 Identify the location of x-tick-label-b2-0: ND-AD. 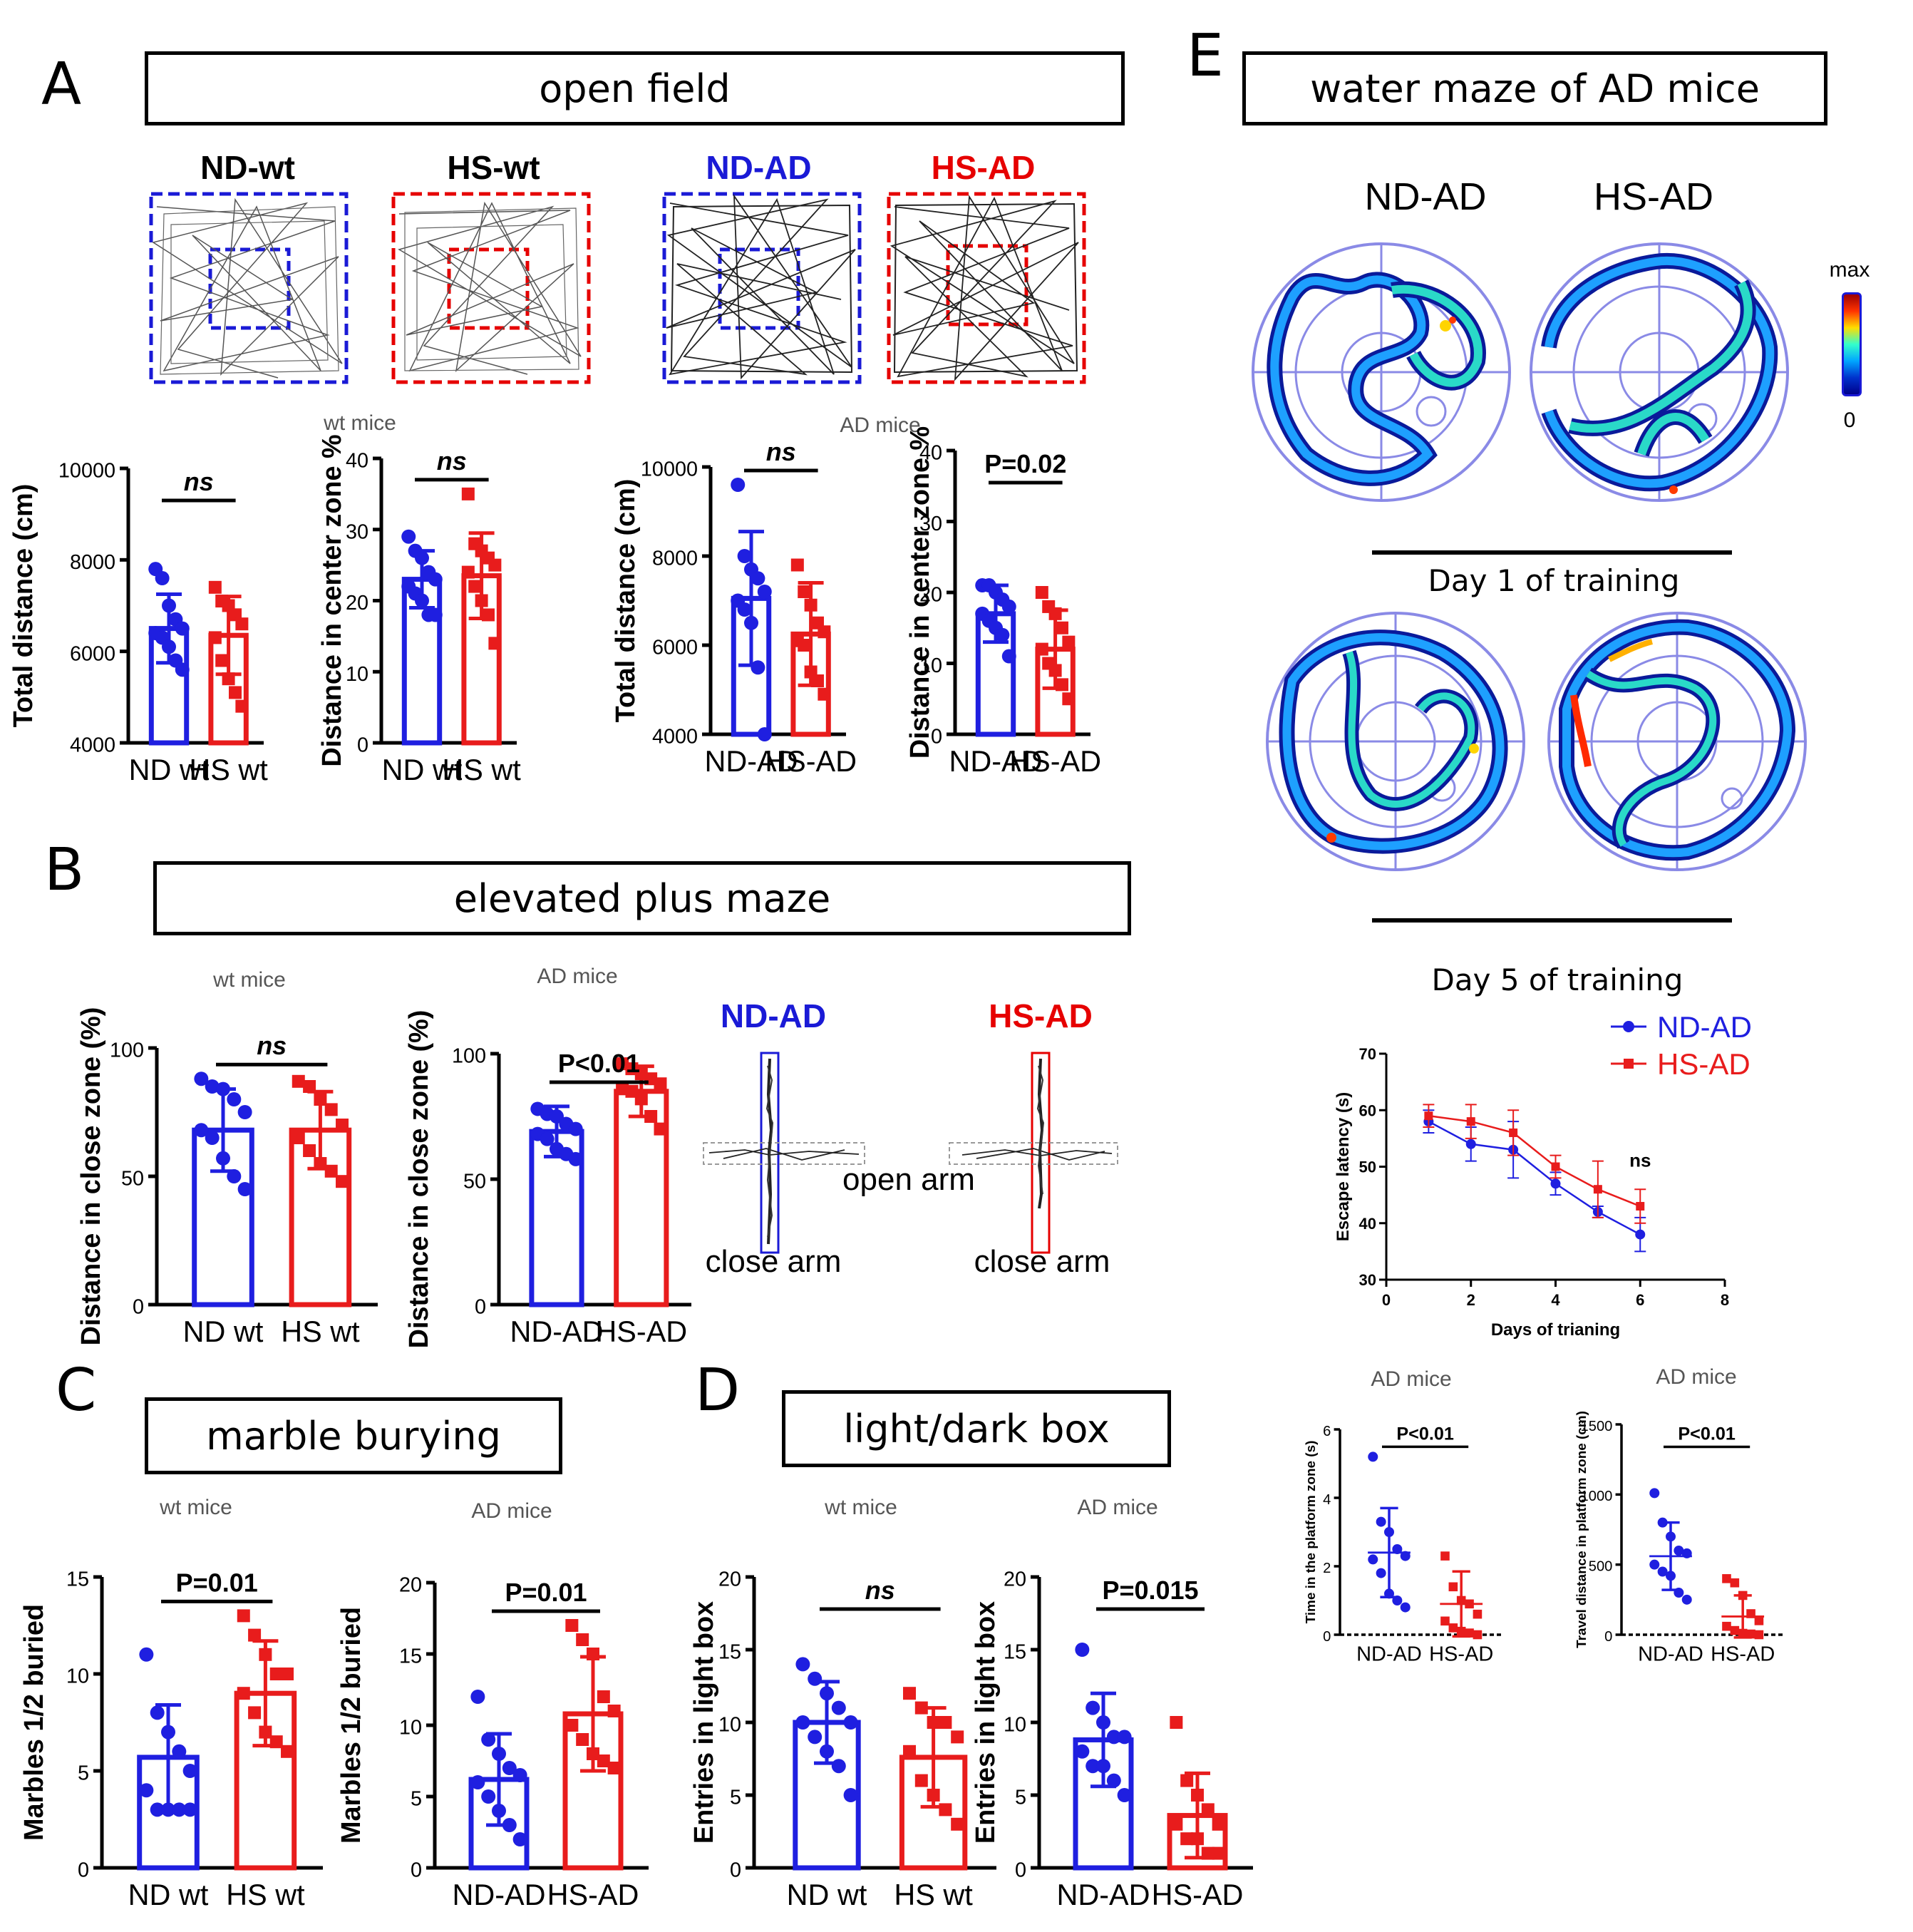
(557, 1331).